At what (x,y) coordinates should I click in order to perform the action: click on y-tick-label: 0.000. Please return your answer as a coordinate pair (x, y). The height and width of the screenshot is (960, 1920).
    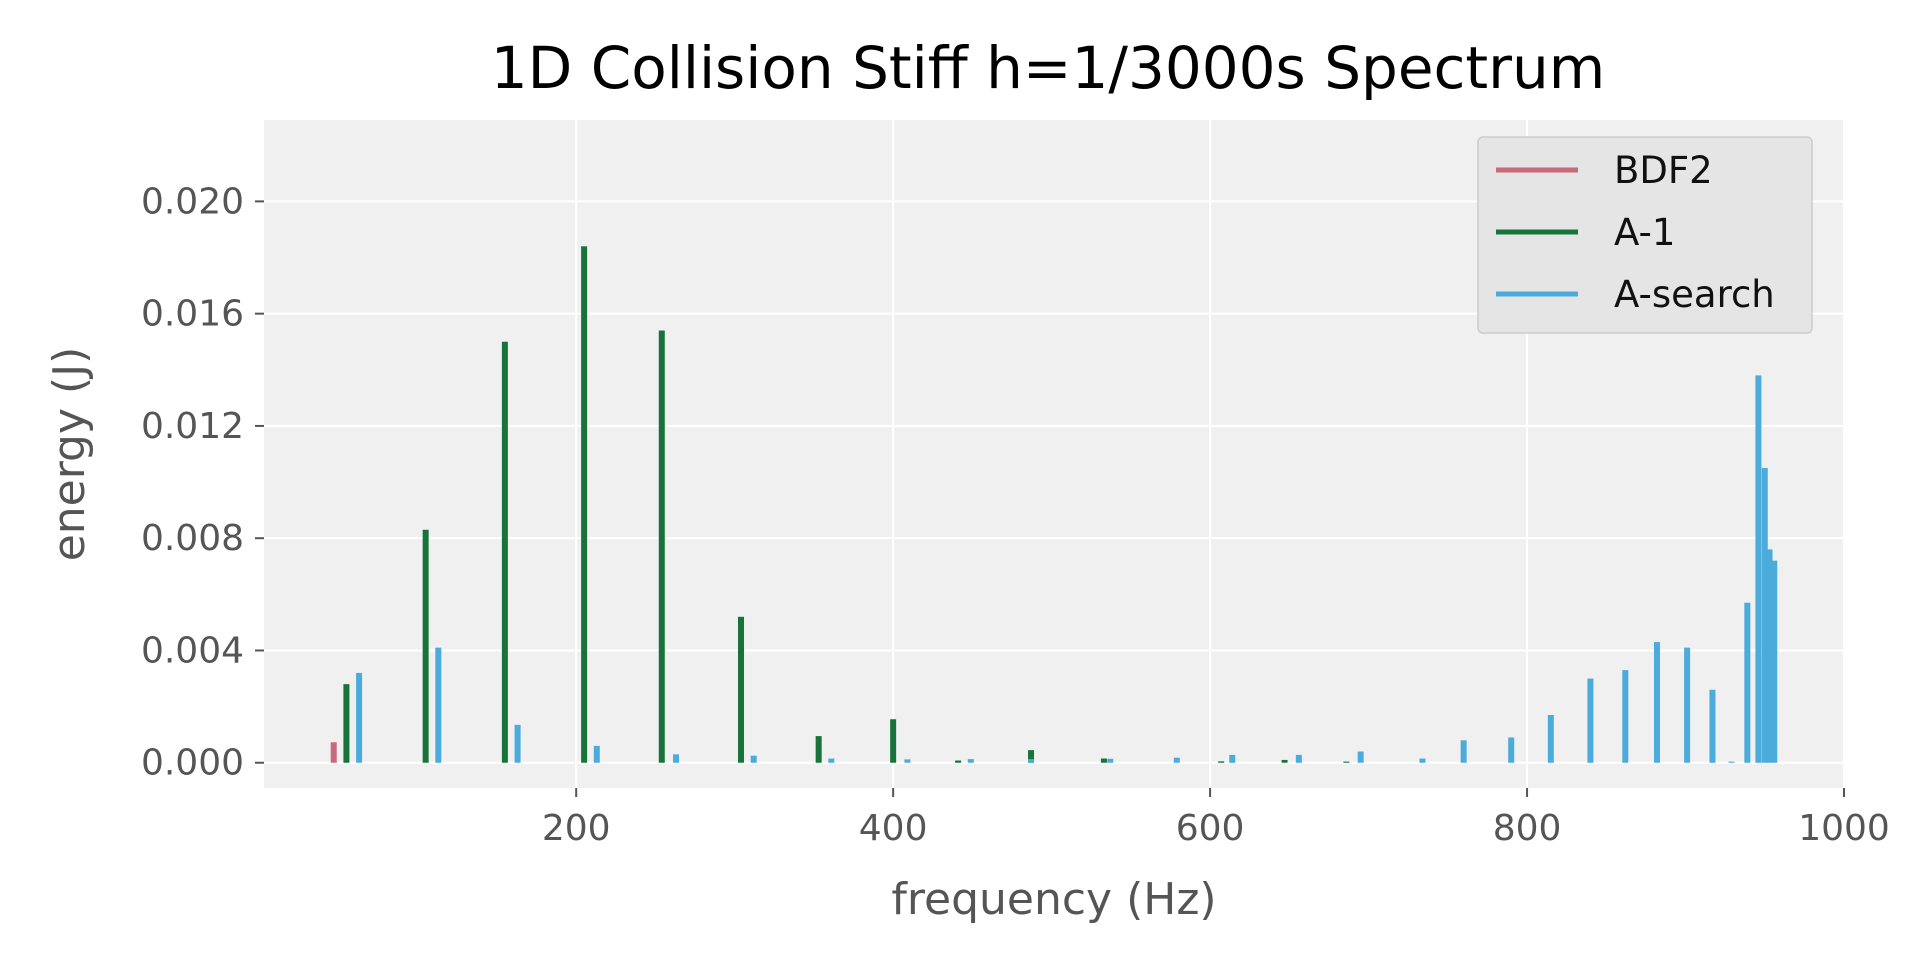
    Looking at the image, I should click on (192, 763).